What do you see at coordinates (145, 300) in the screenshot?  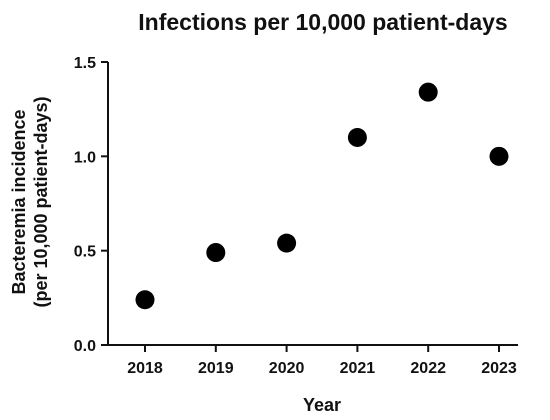 I see `data-point-2018` at bounding box center [145, 300].